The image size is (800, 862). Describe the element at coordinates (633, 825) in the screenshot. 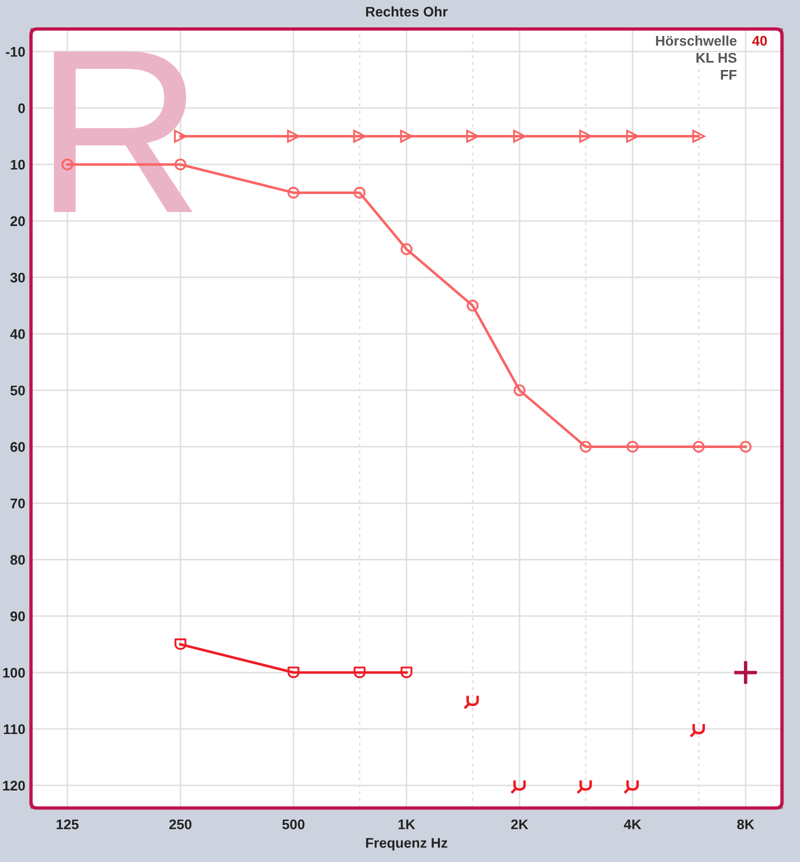

I see `x-tick-label: 4K` at that location.